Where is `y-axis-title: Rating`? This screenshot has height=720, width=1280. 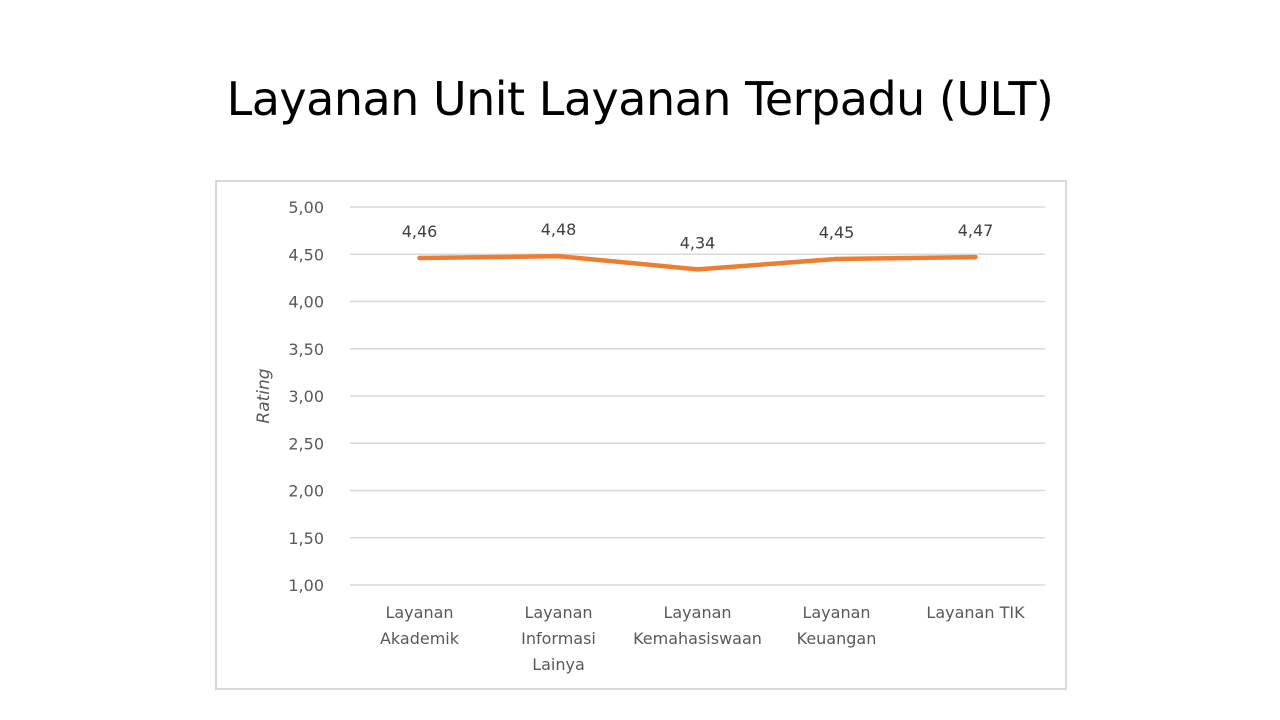 y-axis-title: Rating is located at coordinates (264, 395).